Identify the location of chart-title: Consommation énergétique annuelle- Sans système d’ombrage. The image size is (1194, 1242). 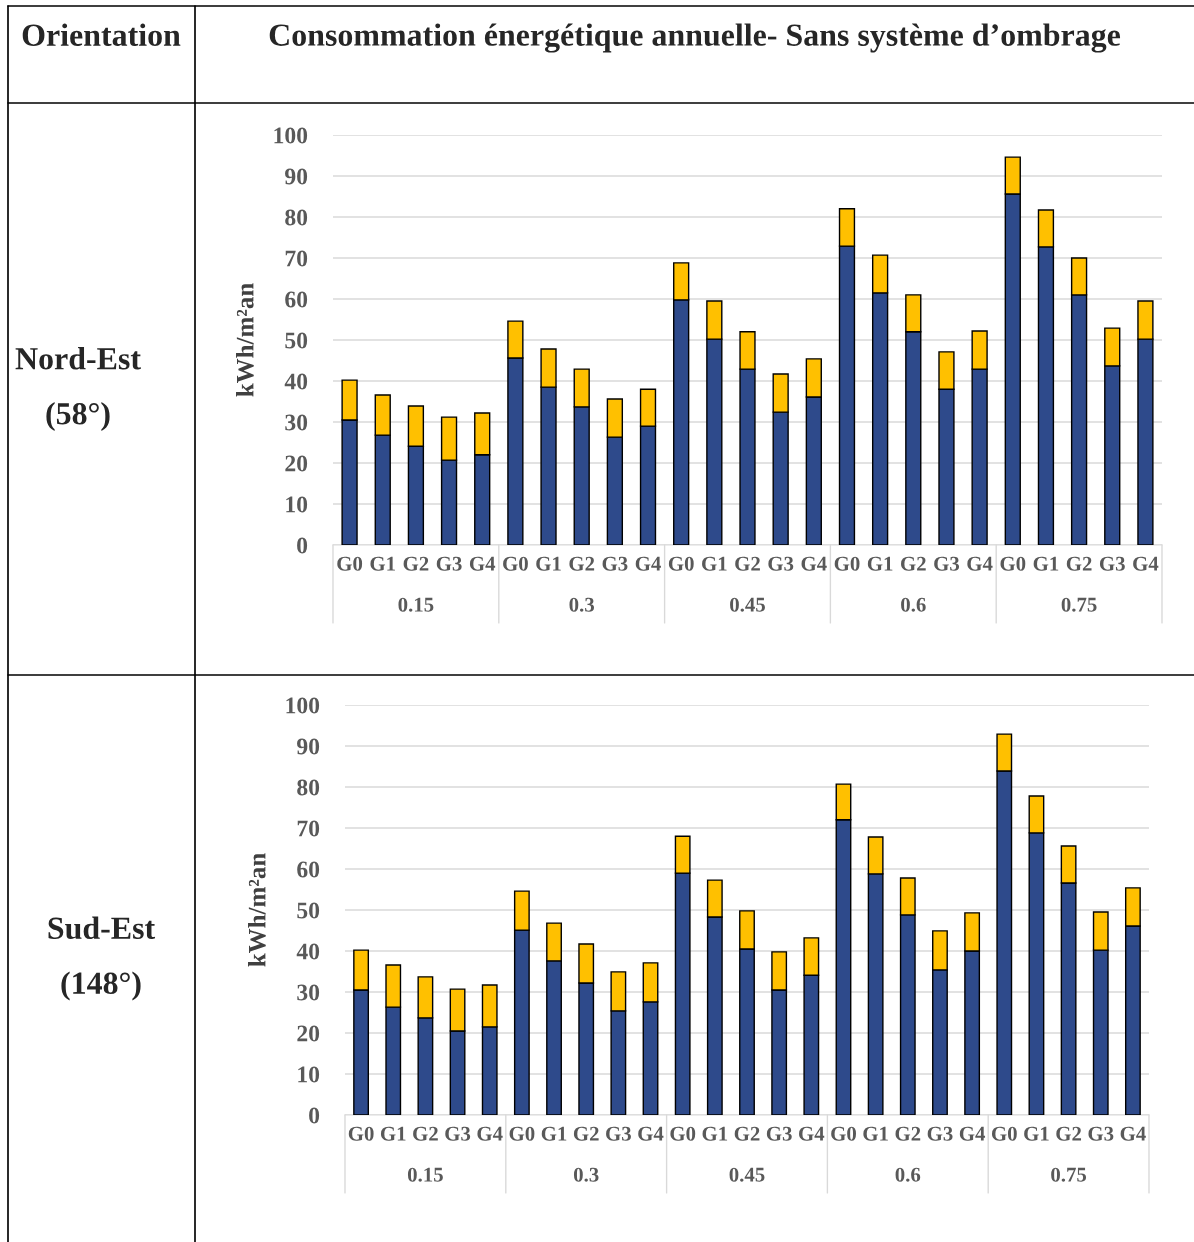
(695, 38).